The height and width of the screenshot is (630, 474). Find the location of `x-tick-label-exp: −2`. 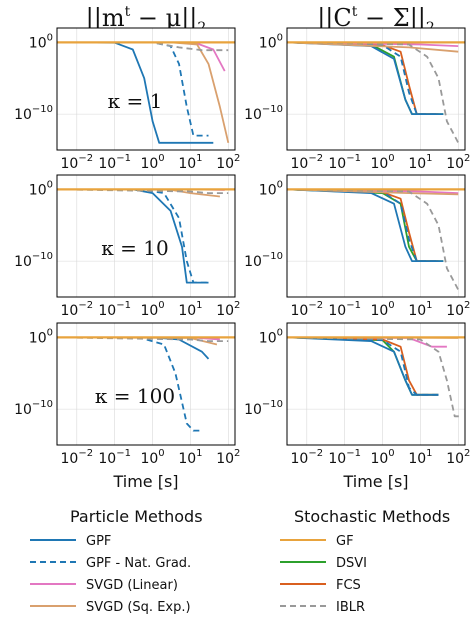

x-tick-label-exp: −2 is located at coordinates (85, 305).